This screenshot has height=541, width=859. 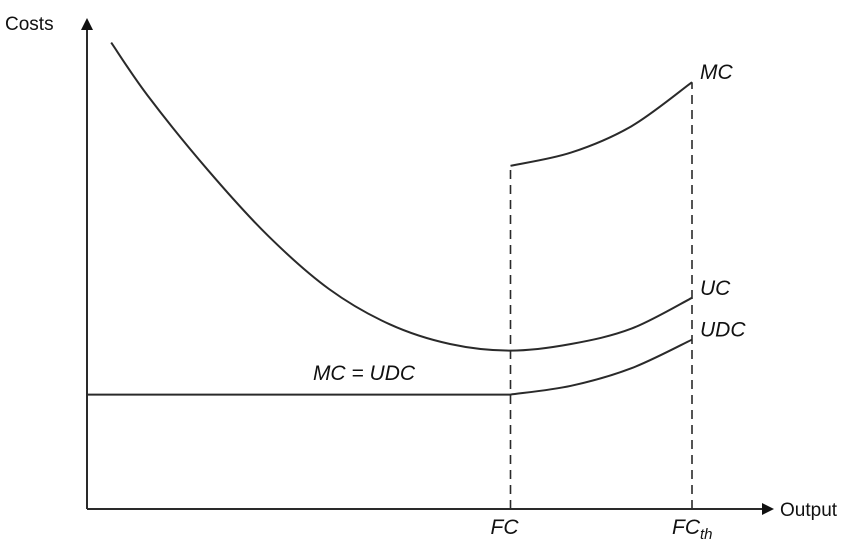 What do you see at coordinates (716, 72) in the screenshot?
I see `curve-label-mc: MC` at bounding box center [716, 72].